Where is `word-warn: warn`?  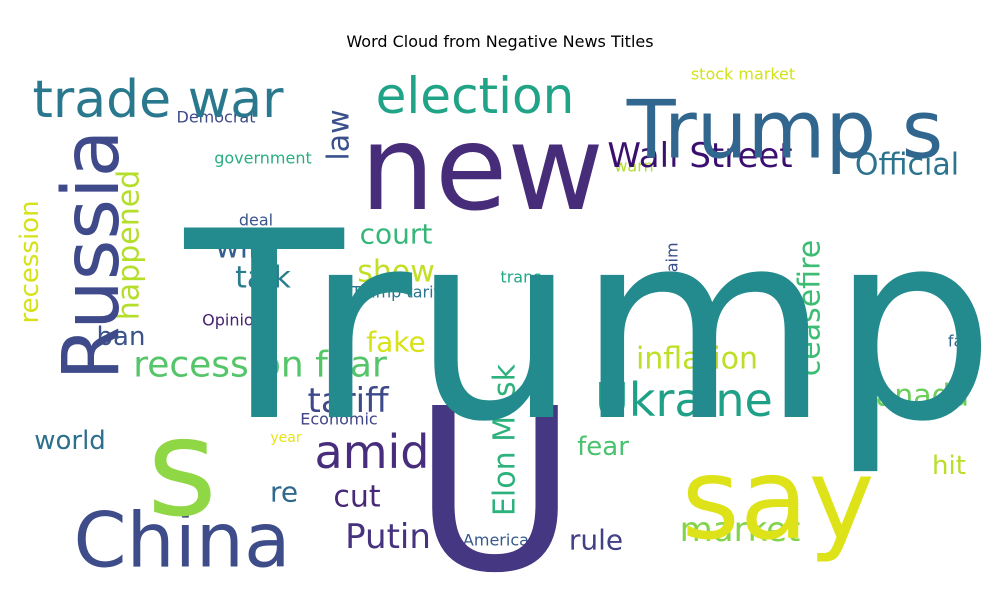 word-warn: warn is located at coordinates (633, 166).